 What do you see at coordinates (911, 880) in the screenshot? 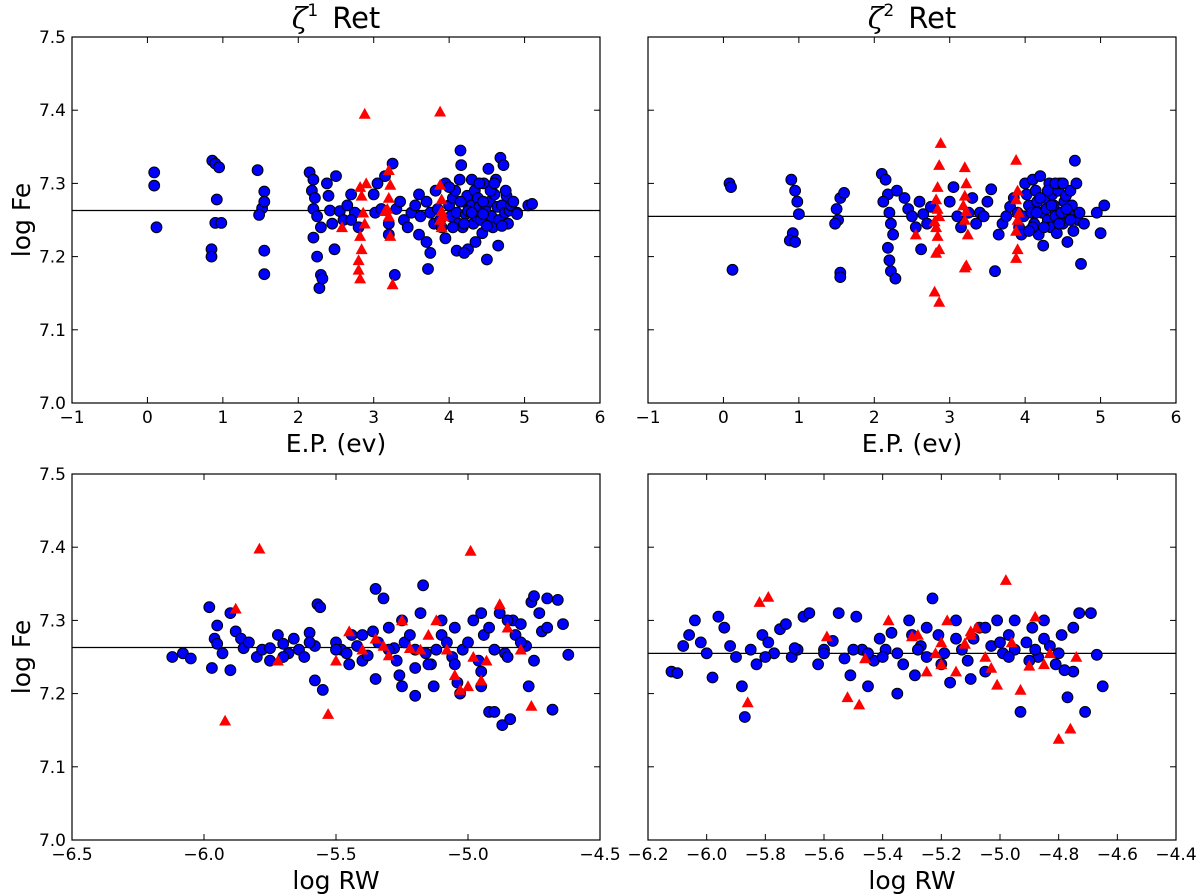
I see `x-axis-label: log RW` at bounding box center [911, 880].